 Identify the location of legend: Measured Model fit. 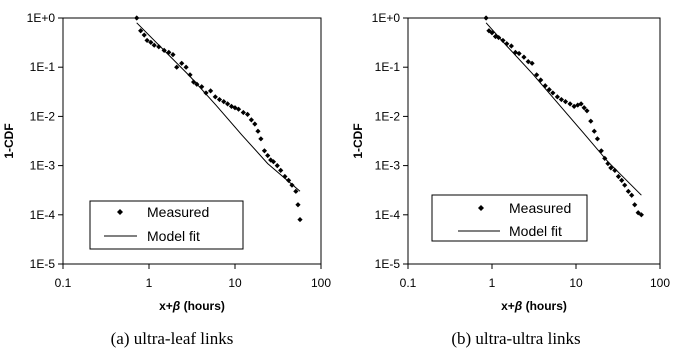
(166, 225).